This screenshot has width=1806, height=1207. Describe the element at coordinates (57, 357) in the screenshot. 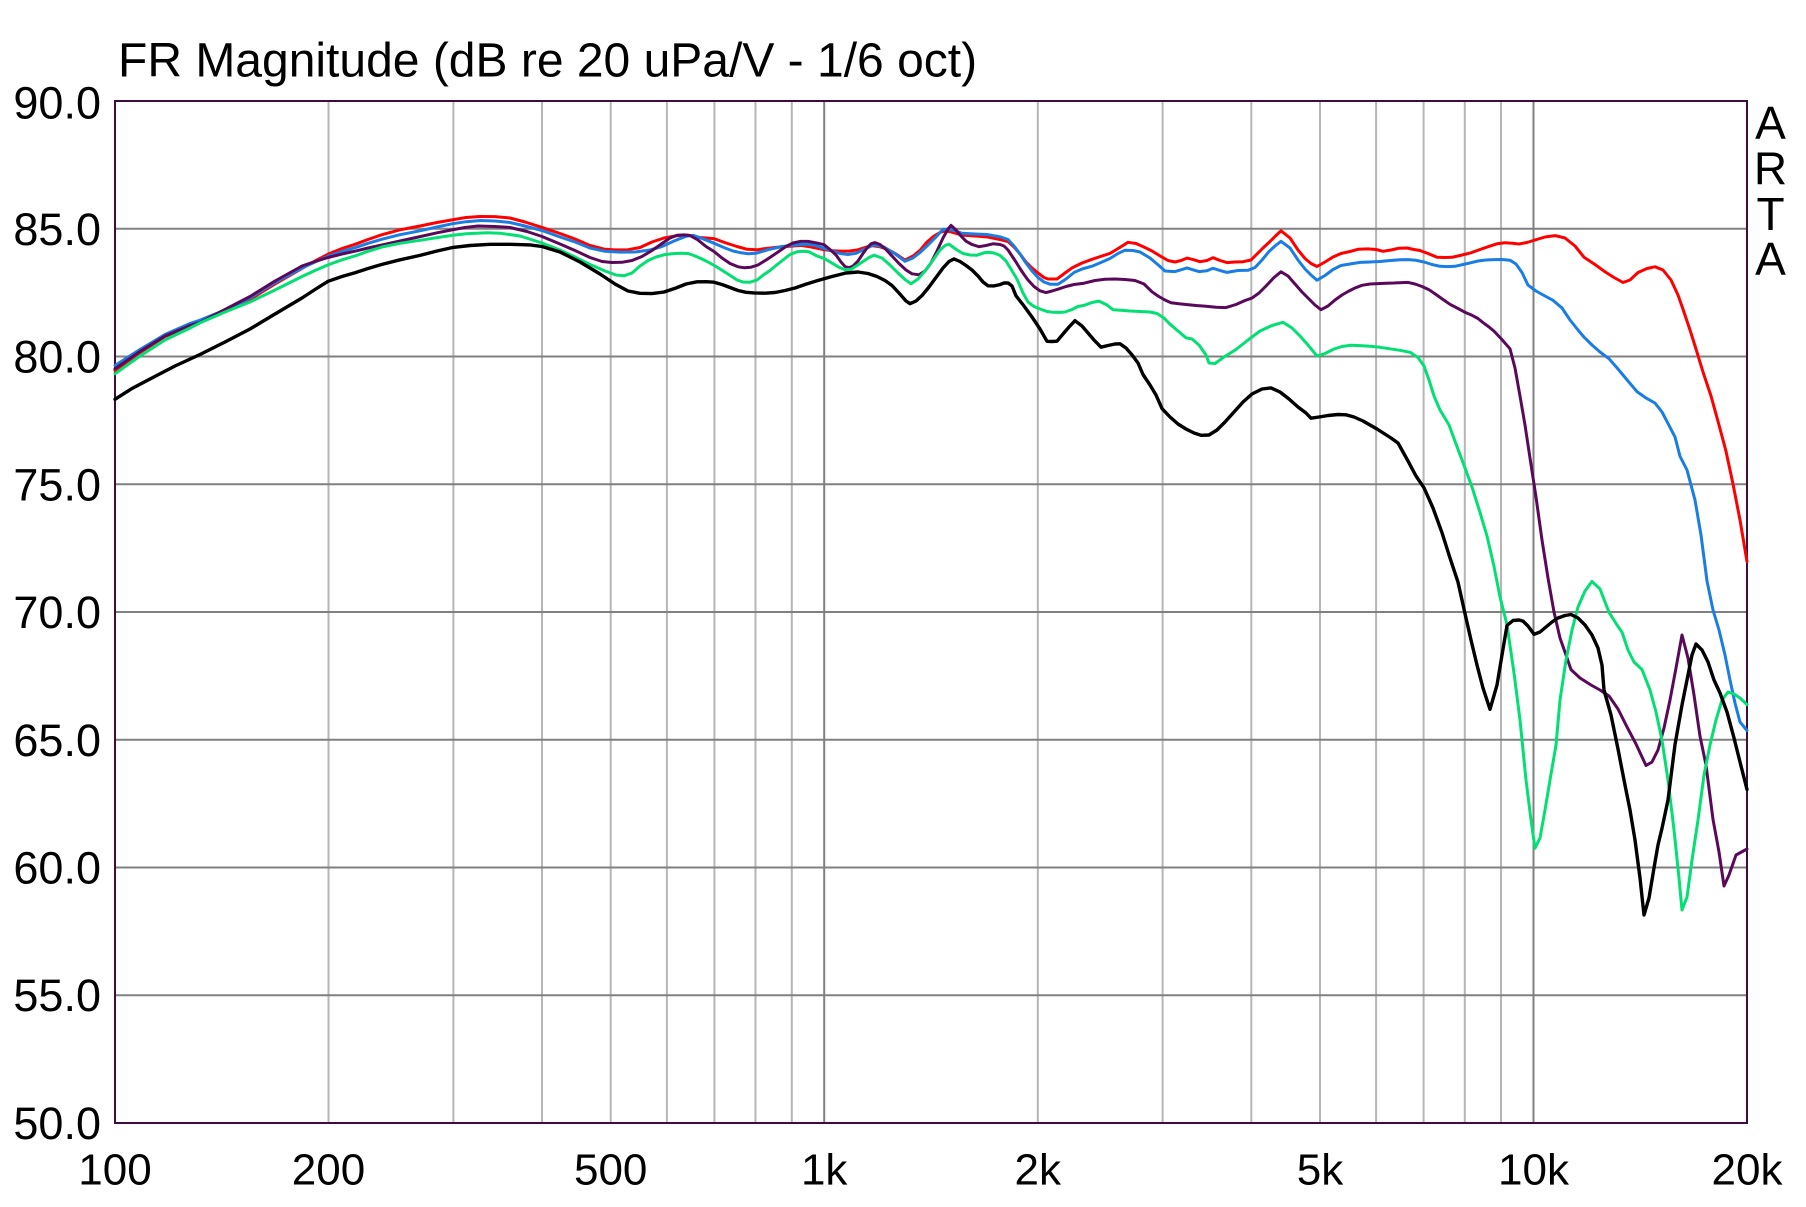

I see `svg-text: 80.0` at that location.